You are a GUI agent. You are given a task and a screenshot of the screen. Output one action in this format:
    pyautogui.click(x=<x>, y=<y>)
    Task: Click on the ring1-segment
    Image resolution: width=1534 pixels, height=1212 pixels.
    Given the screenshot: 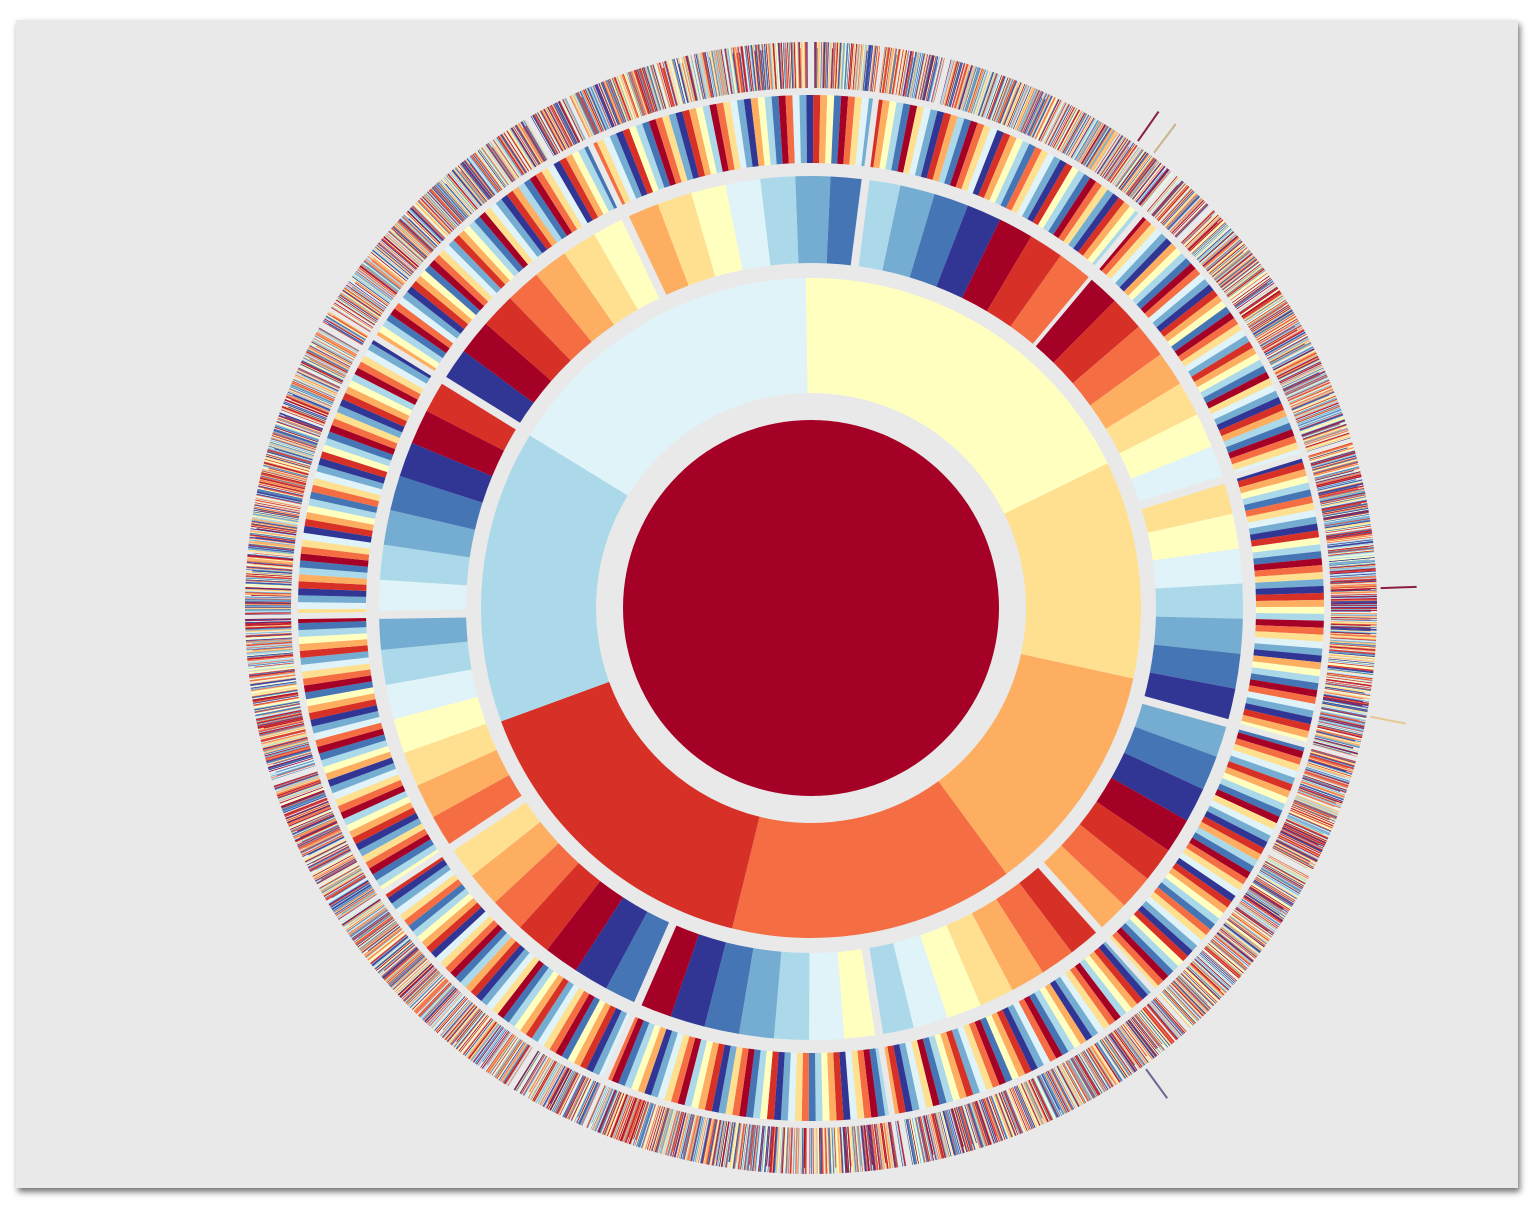 What is the action you would take?
    pyautogui.click(x=630, y=805)
    